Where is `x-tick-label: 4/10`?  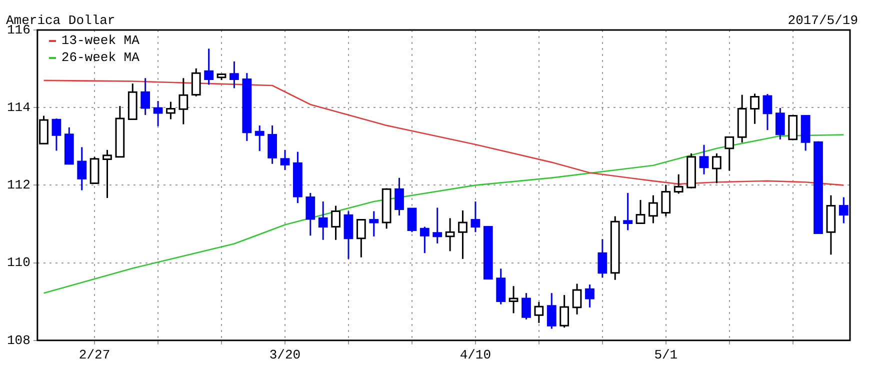
x-tick-label: 4/10 is located at coordinates (476, 355).